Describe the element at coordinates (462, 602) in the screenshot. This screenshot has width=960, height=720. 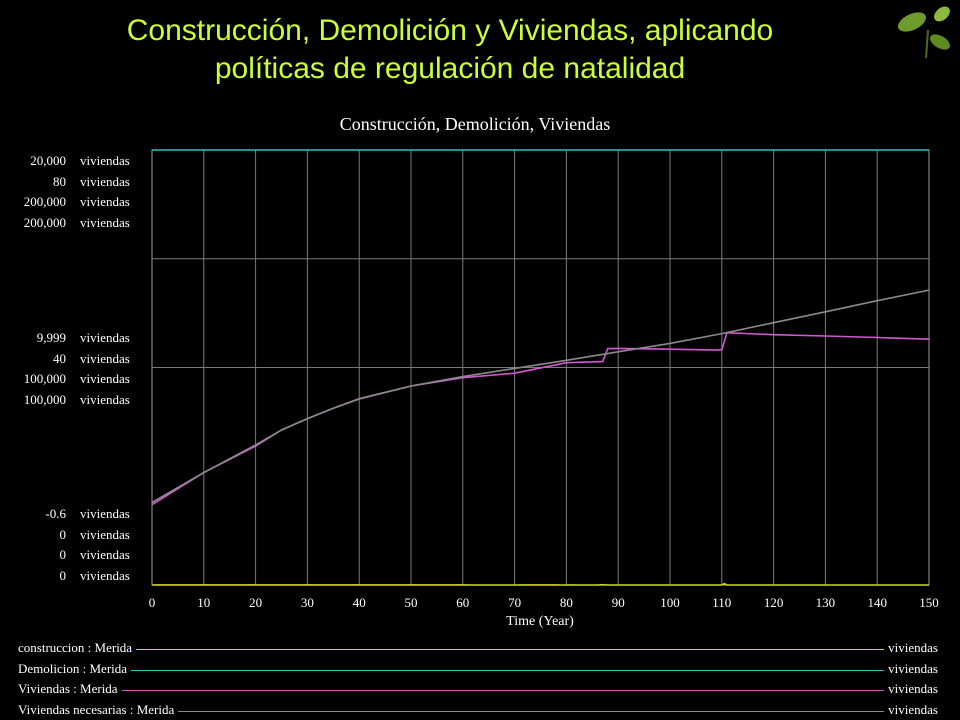
I see `x-tick-label: 60` at that location.